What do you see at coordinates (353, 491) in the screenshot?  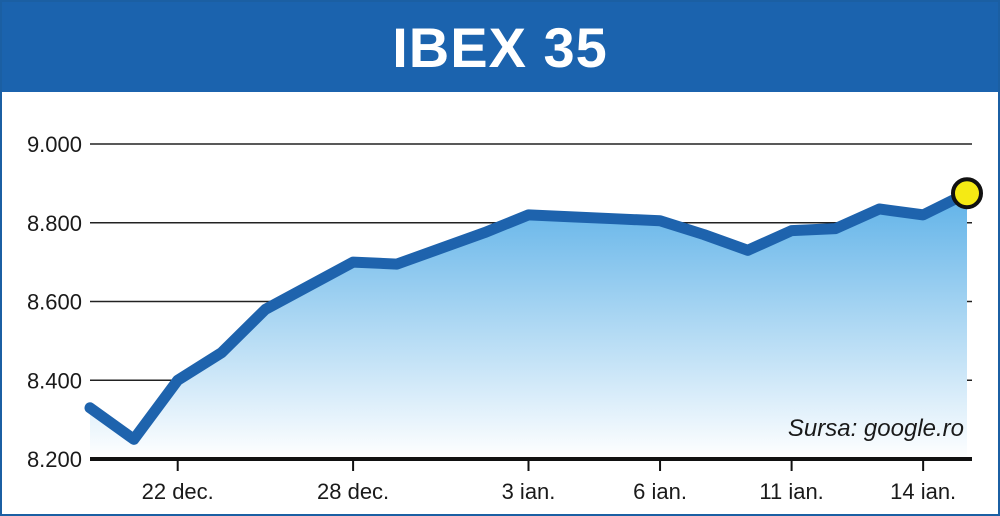 I see `x-tick-label: 28 dec.` at bounding box center [353, 491].